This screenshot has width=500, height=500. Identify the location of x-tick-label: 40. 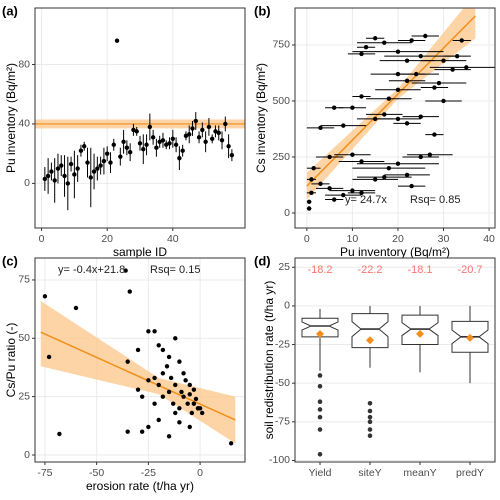
(173, 239).